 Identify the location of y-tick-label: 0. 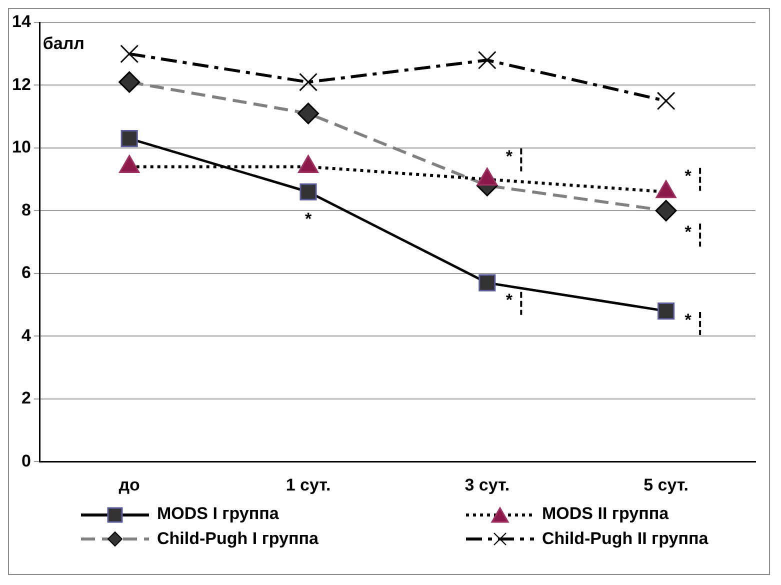
(26, 460).